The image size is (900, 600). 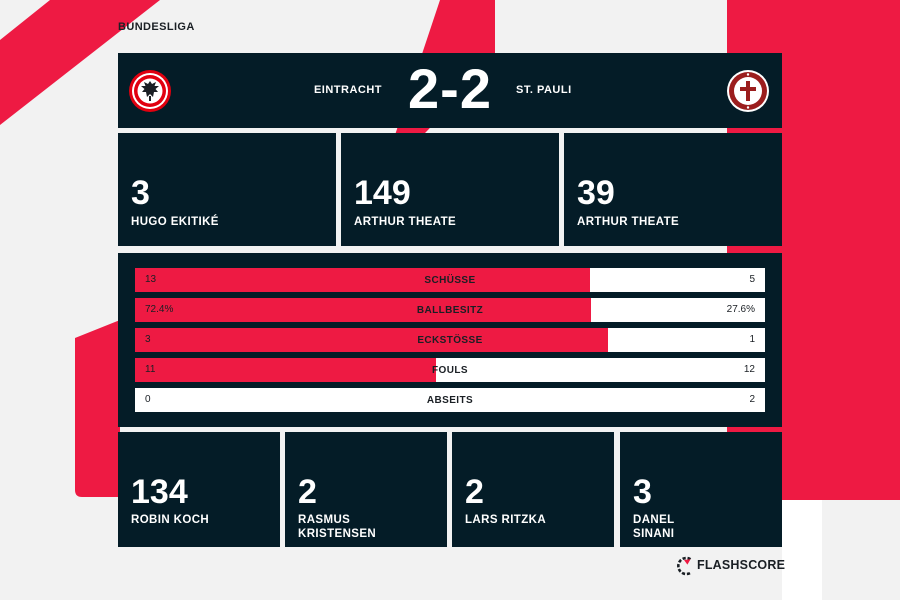 I want to click on comparison-row-shots: 13 SCHÜSSE 5, so click(x=450, y=280).